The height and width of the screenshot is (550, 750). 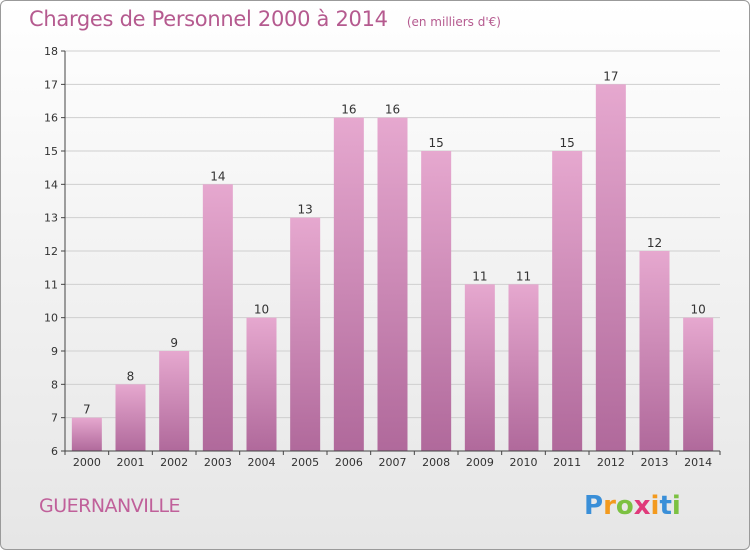 I want to click on logo-letter: t, so click(x=665, y=506).